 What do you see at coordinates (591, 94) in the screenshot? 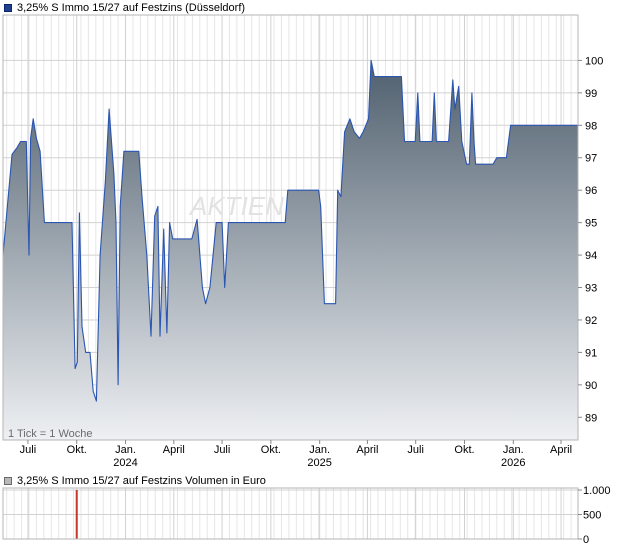
I see `y-tick-label: 99` at bounding box center [591, 94].